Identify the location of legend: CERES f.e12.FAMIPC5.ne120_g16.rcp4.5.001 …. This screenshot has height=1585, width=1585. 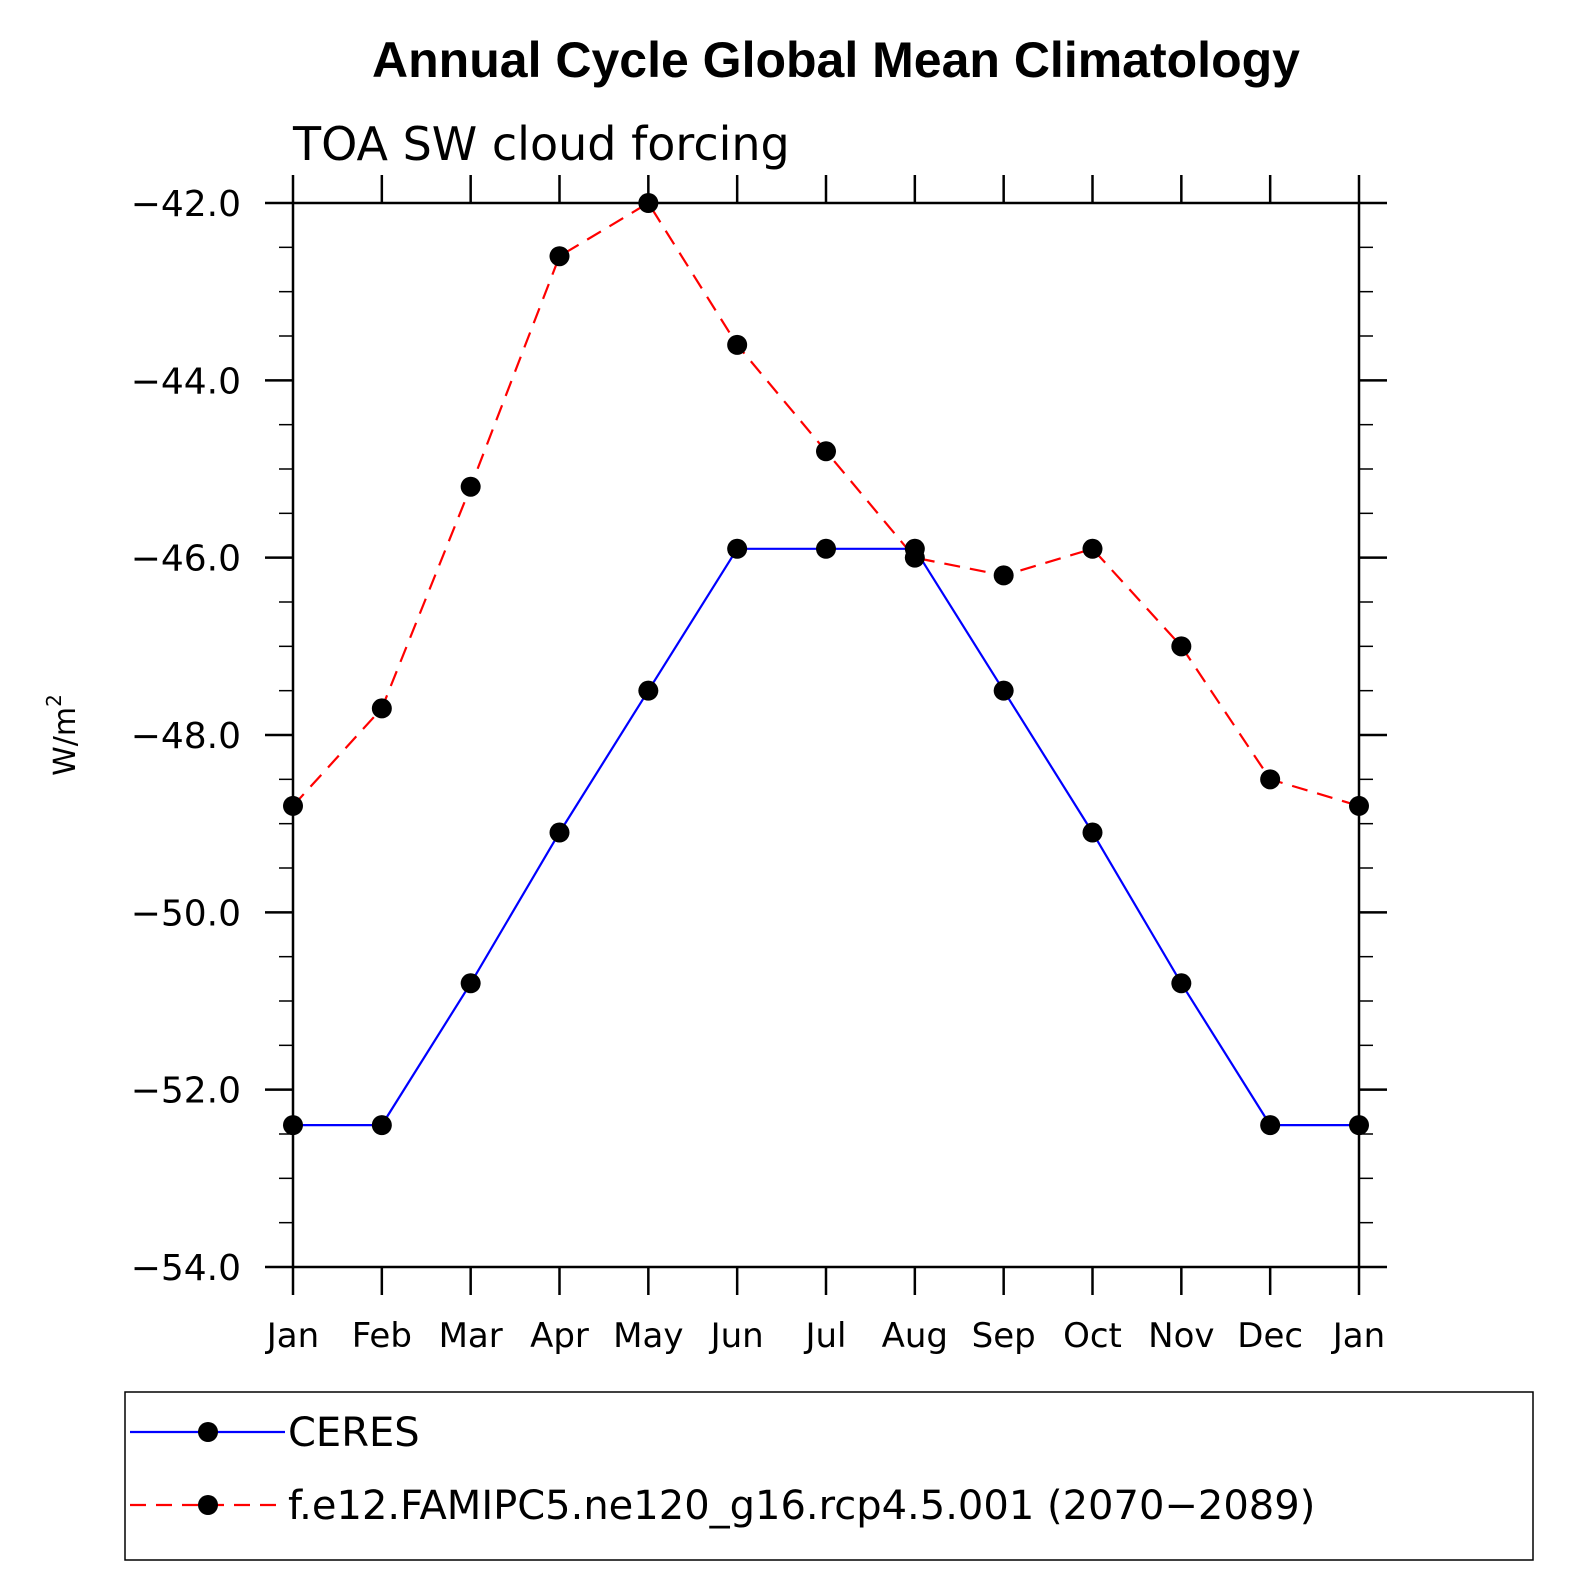
(722, 1469).